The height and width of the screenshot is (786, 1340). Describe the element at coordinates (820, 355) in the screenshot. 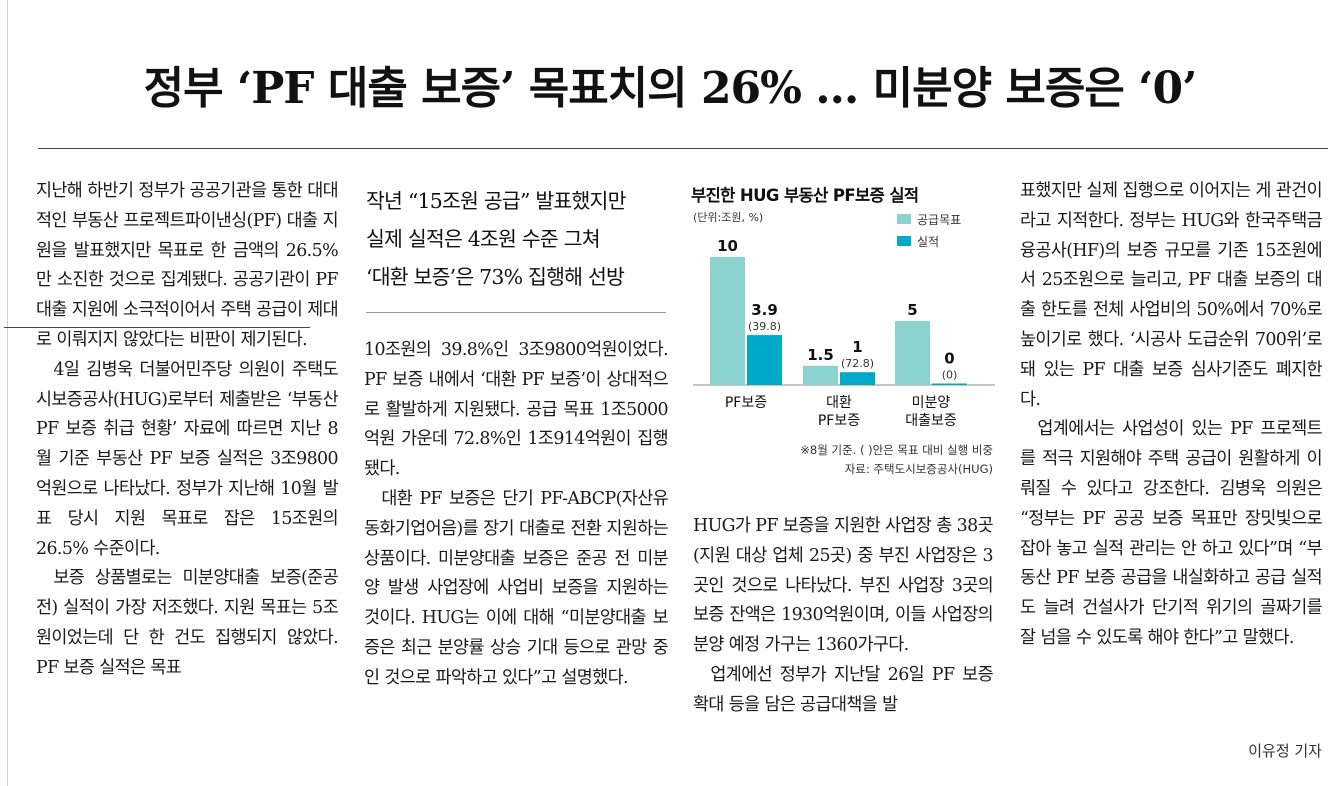

I see `data-label: 1.5` at that location.